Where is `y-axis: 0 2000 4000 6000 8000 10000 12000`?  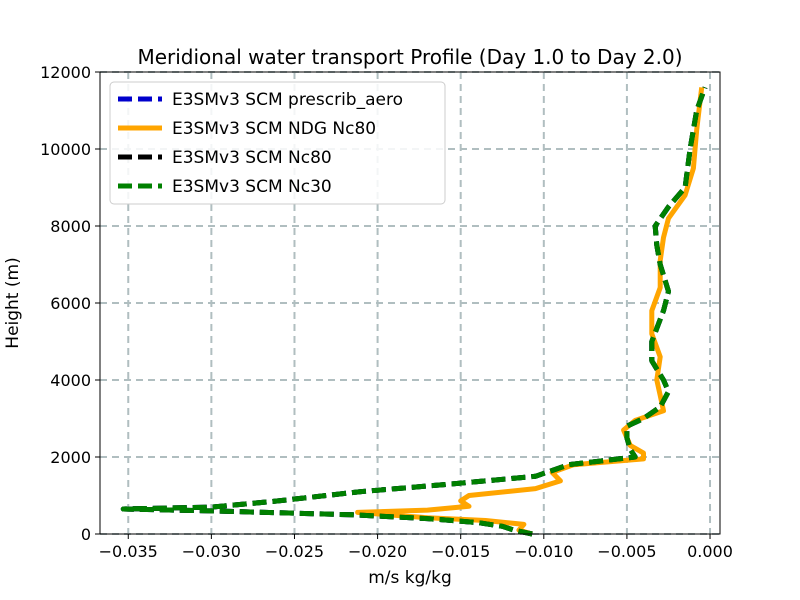
y-axis: 0 2000 4000 6000 8000 10000 12000 is located at coordinates (70, 303).